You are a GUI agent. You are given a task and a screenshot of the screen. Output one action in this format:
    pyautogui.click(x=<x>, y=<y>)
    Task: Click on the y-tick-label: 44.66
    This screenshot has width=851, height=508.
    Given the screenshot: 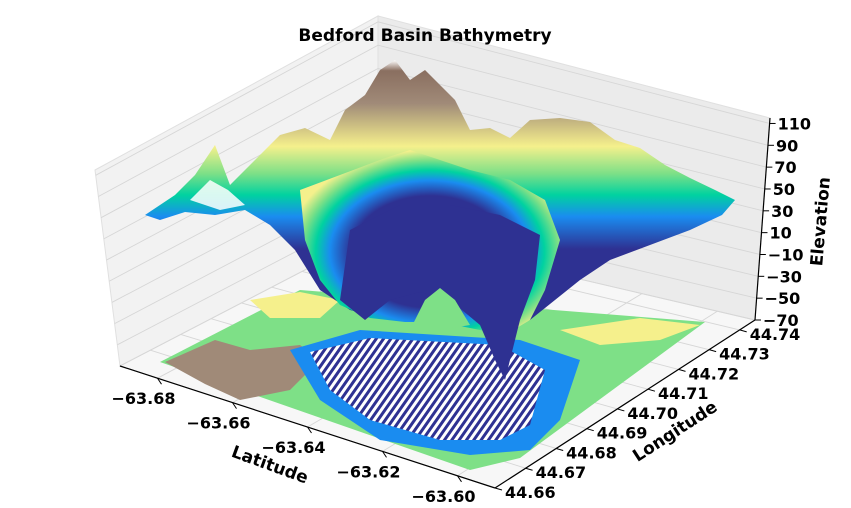 What is the action you would take?
    pyautogui.click(x=530, y=492)
    